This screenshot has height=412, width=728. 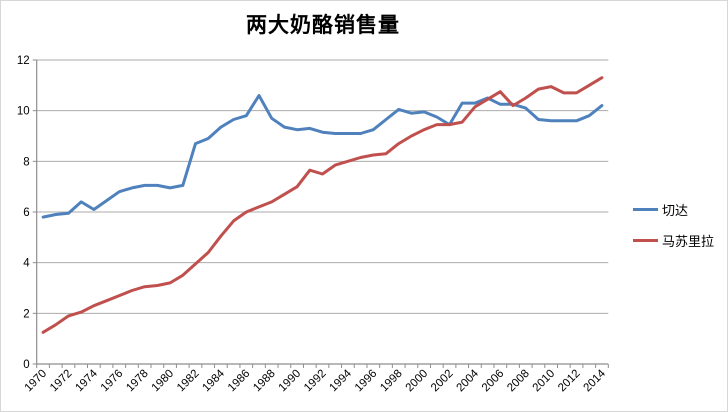 What do you see at coordinates (417, 381) in the screenshot?
I see `x-tick-label: 2000` at bounding box center [417, 381].